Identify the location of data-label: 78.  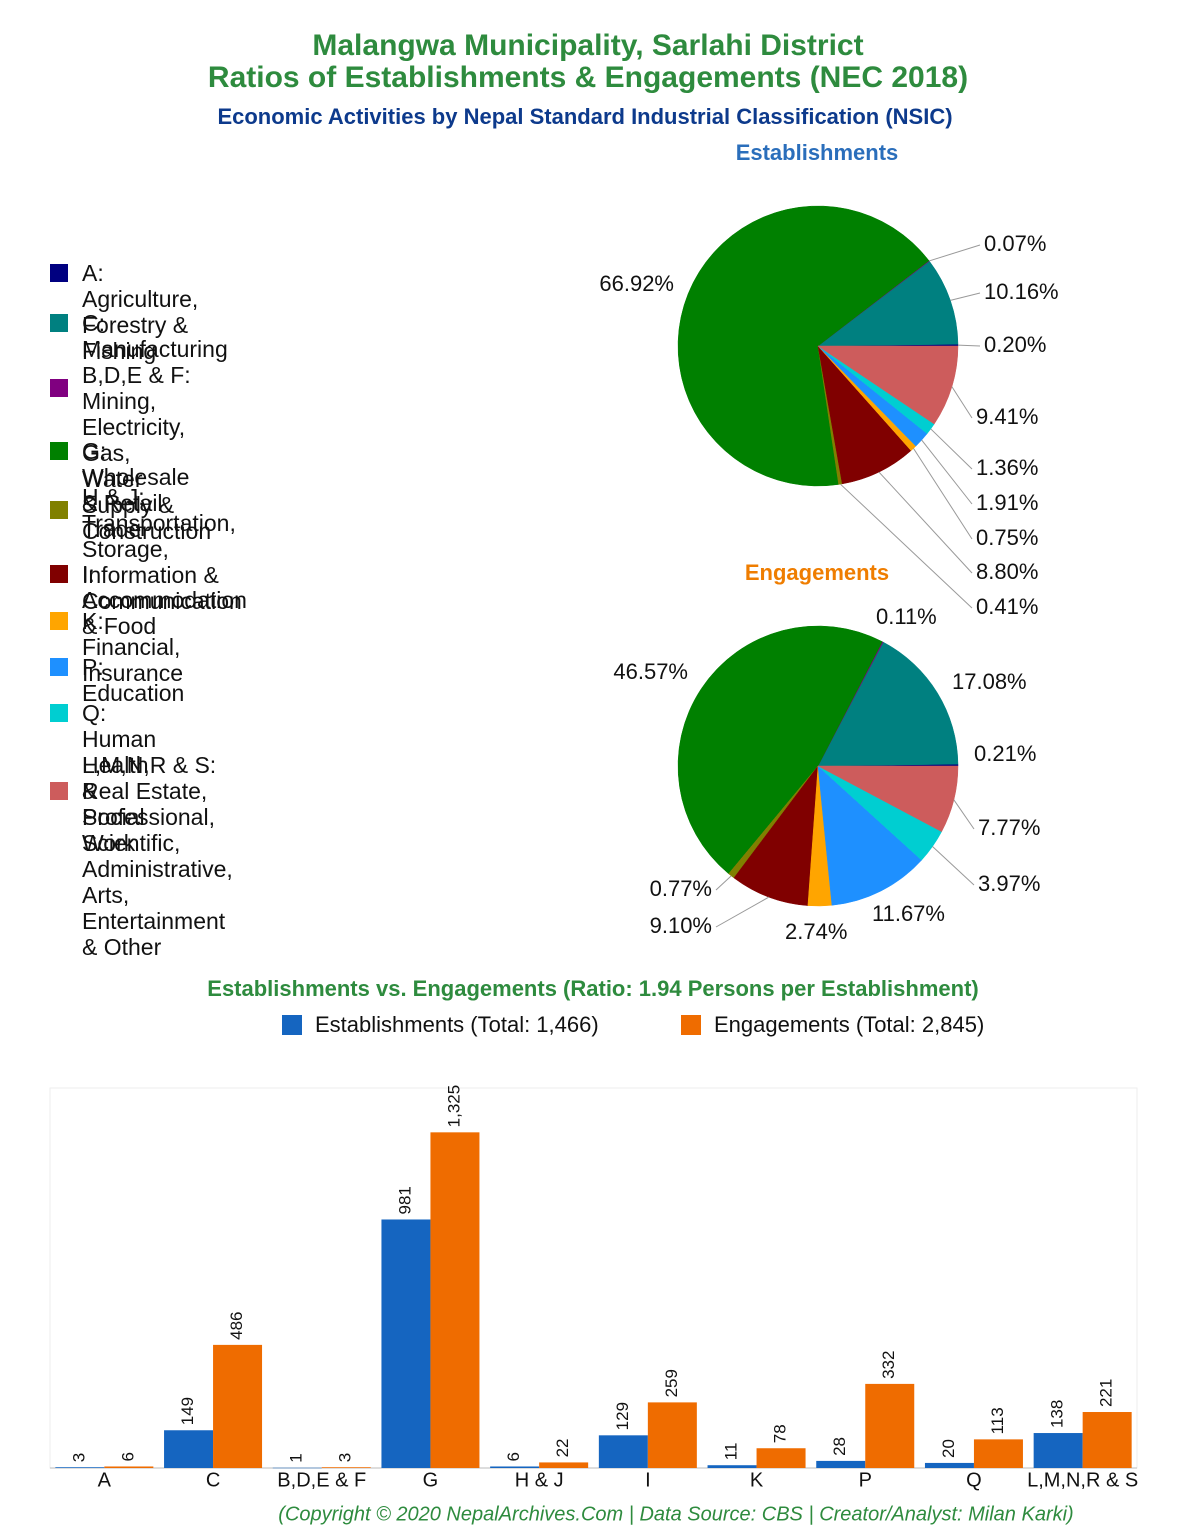
(780, 1433).